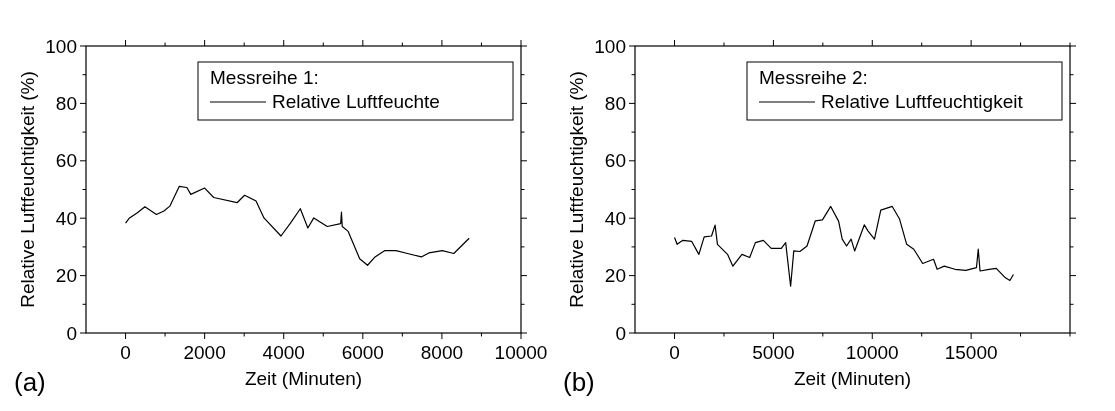 Image resolution: width=1115 pixels, height=411 pixels. I want to click on text: (b), so click(579, 382).